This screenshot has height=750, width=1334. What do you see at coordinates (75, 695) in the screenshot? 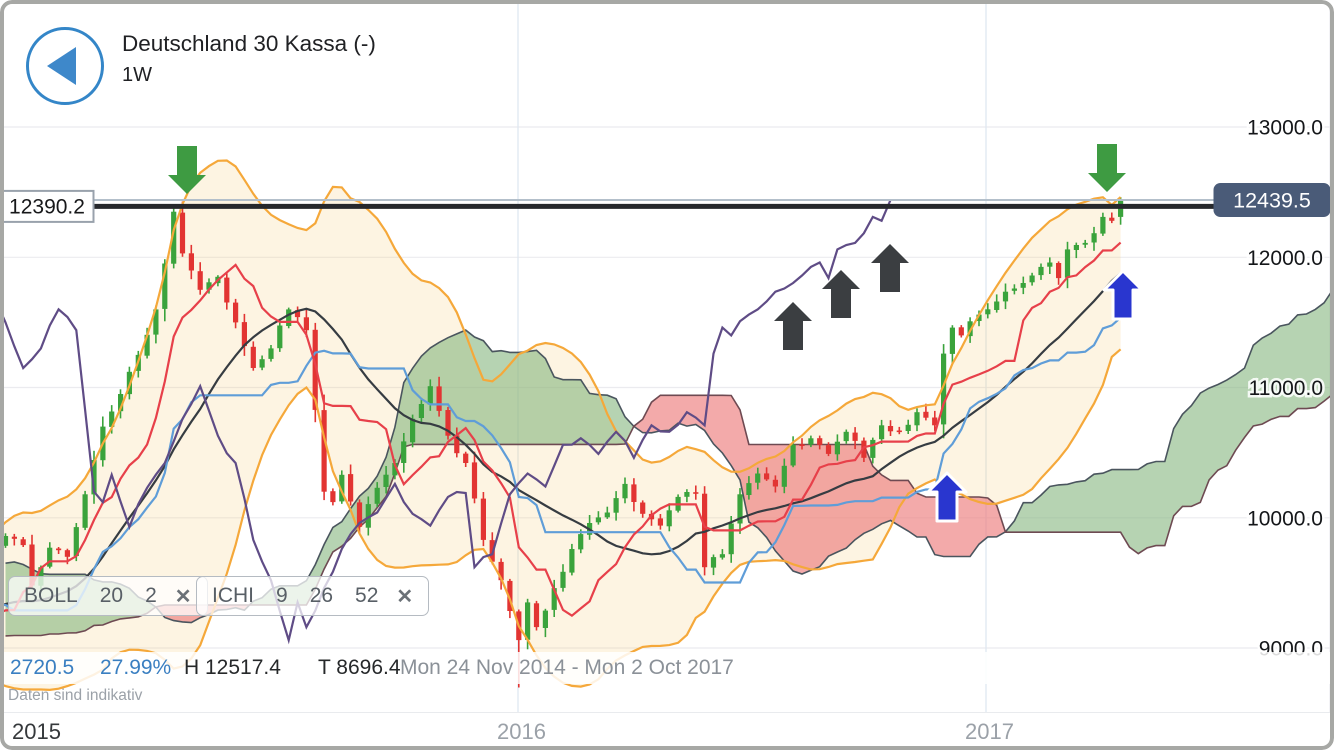
I see `disclaimer-text: Daten sind indikativ` at bounding box center [75, 695].